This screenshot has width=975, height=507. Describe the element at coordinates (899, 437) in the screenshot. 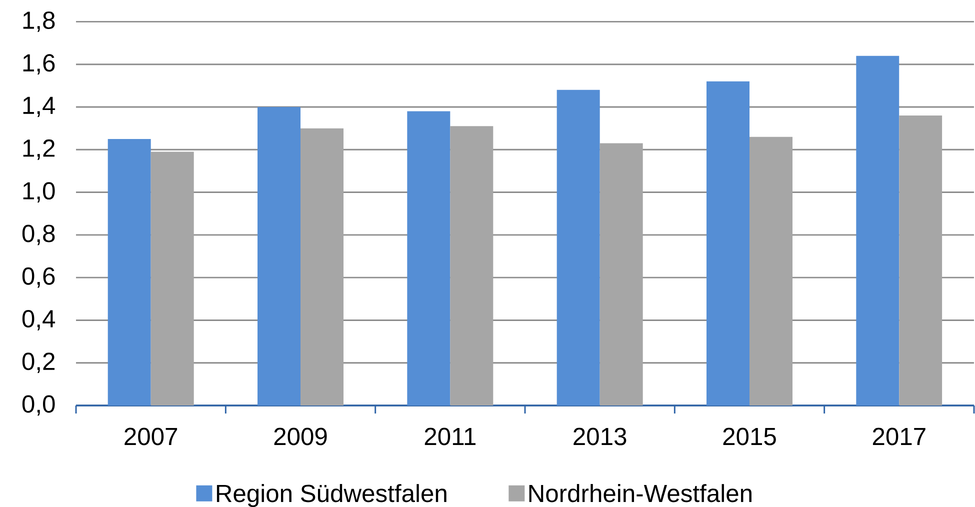

I see `x-tick-label: 2017` at that location.